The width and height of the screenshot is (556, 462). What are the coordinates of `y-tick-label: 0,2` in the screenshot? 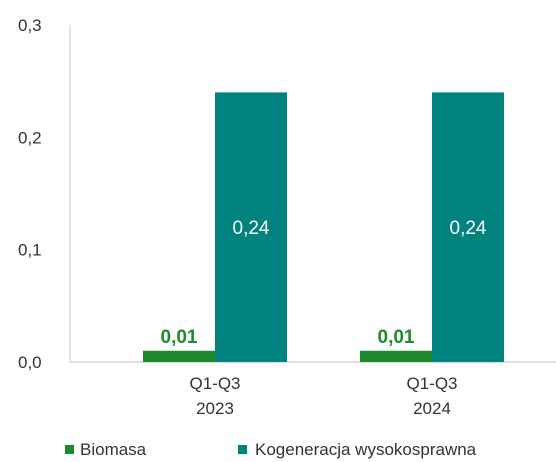 It's located at (30, 137).